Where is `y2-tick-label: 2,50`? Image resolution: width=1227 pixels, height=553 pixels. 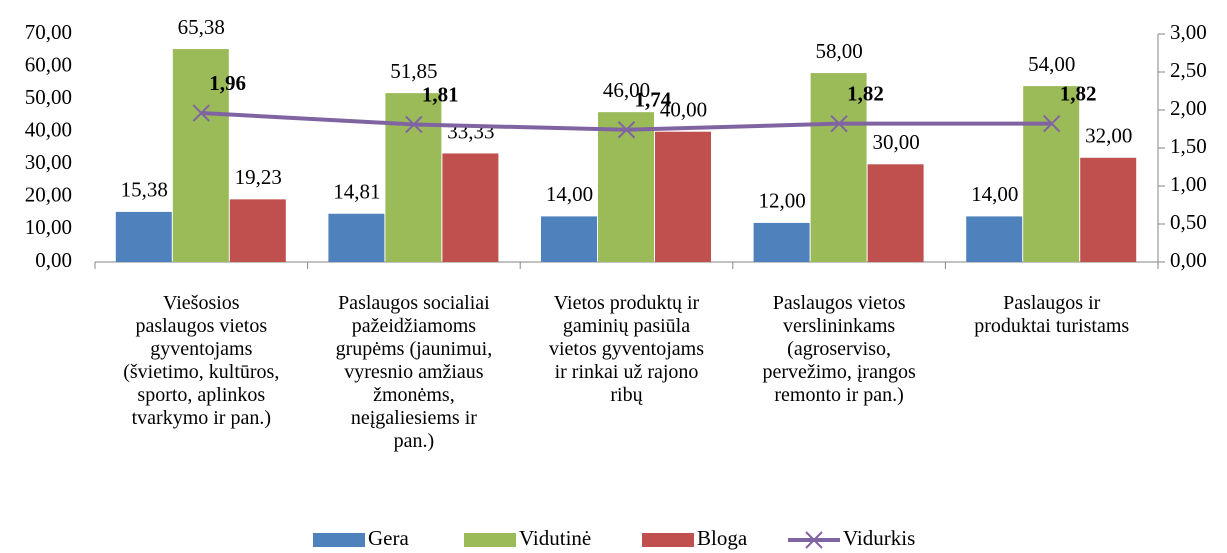 y2-tick-label: 2,50 is located at coordinates (1188, 70).